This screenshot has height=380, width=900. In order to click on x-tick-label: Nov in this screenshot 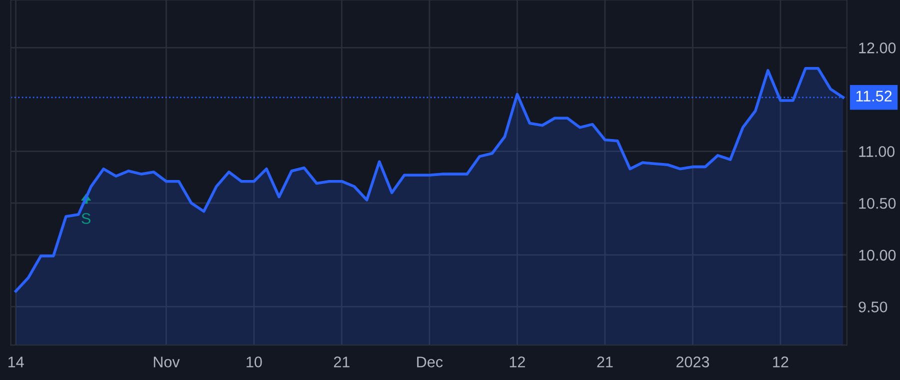, I will do `click(167, 362)`.